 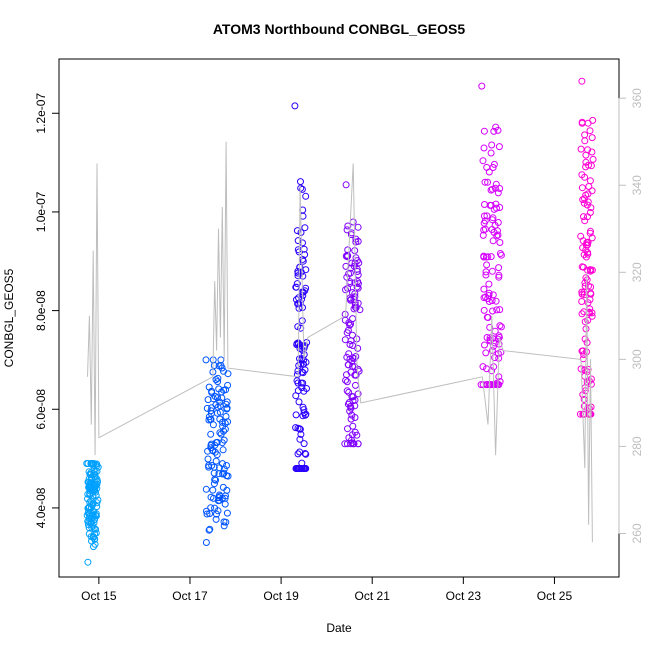 What do you see at coordinates (47, 310) in the screenshot?
I see `y-axis-left: 4.0e-08 6.0e-08 8.0e-08 1.0e-07 1.2e-07` at bounding box center [47, 310].